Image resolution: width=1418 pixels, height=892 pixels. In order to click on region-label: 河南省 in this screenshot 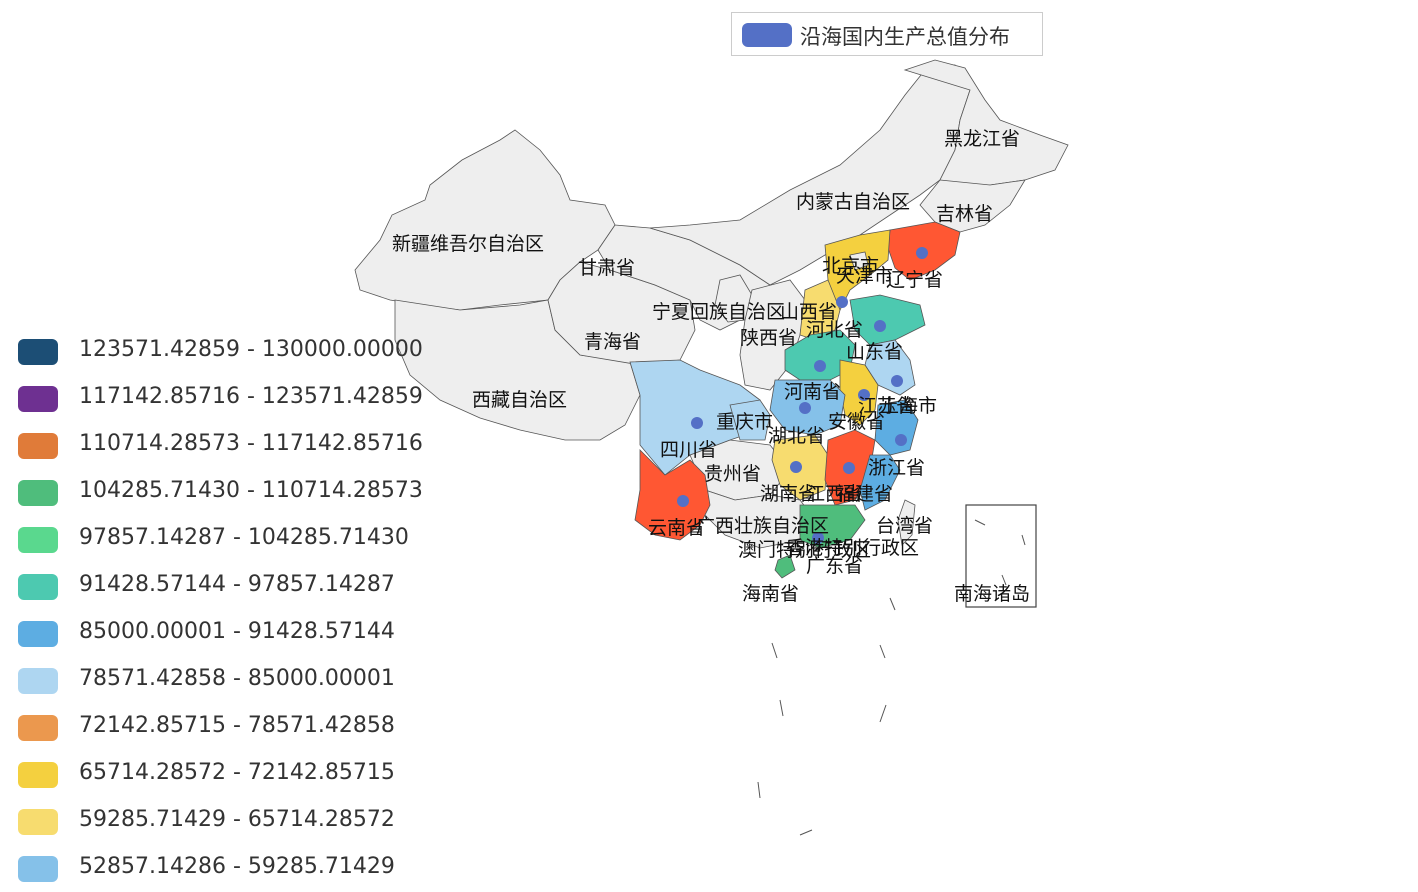, I will do `click(812, 392)`.